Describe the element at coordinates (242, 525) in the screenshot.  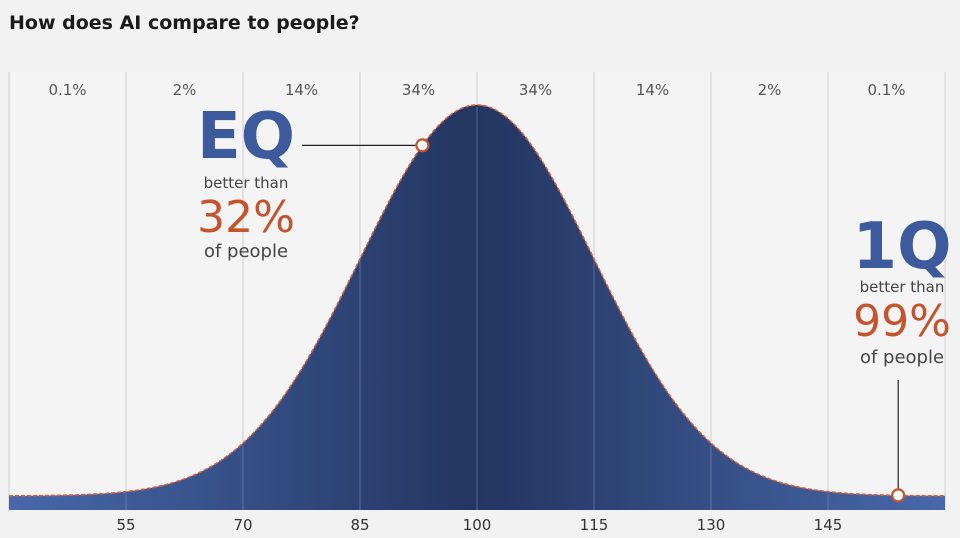
I see `x-tick-label: 70` at that location.